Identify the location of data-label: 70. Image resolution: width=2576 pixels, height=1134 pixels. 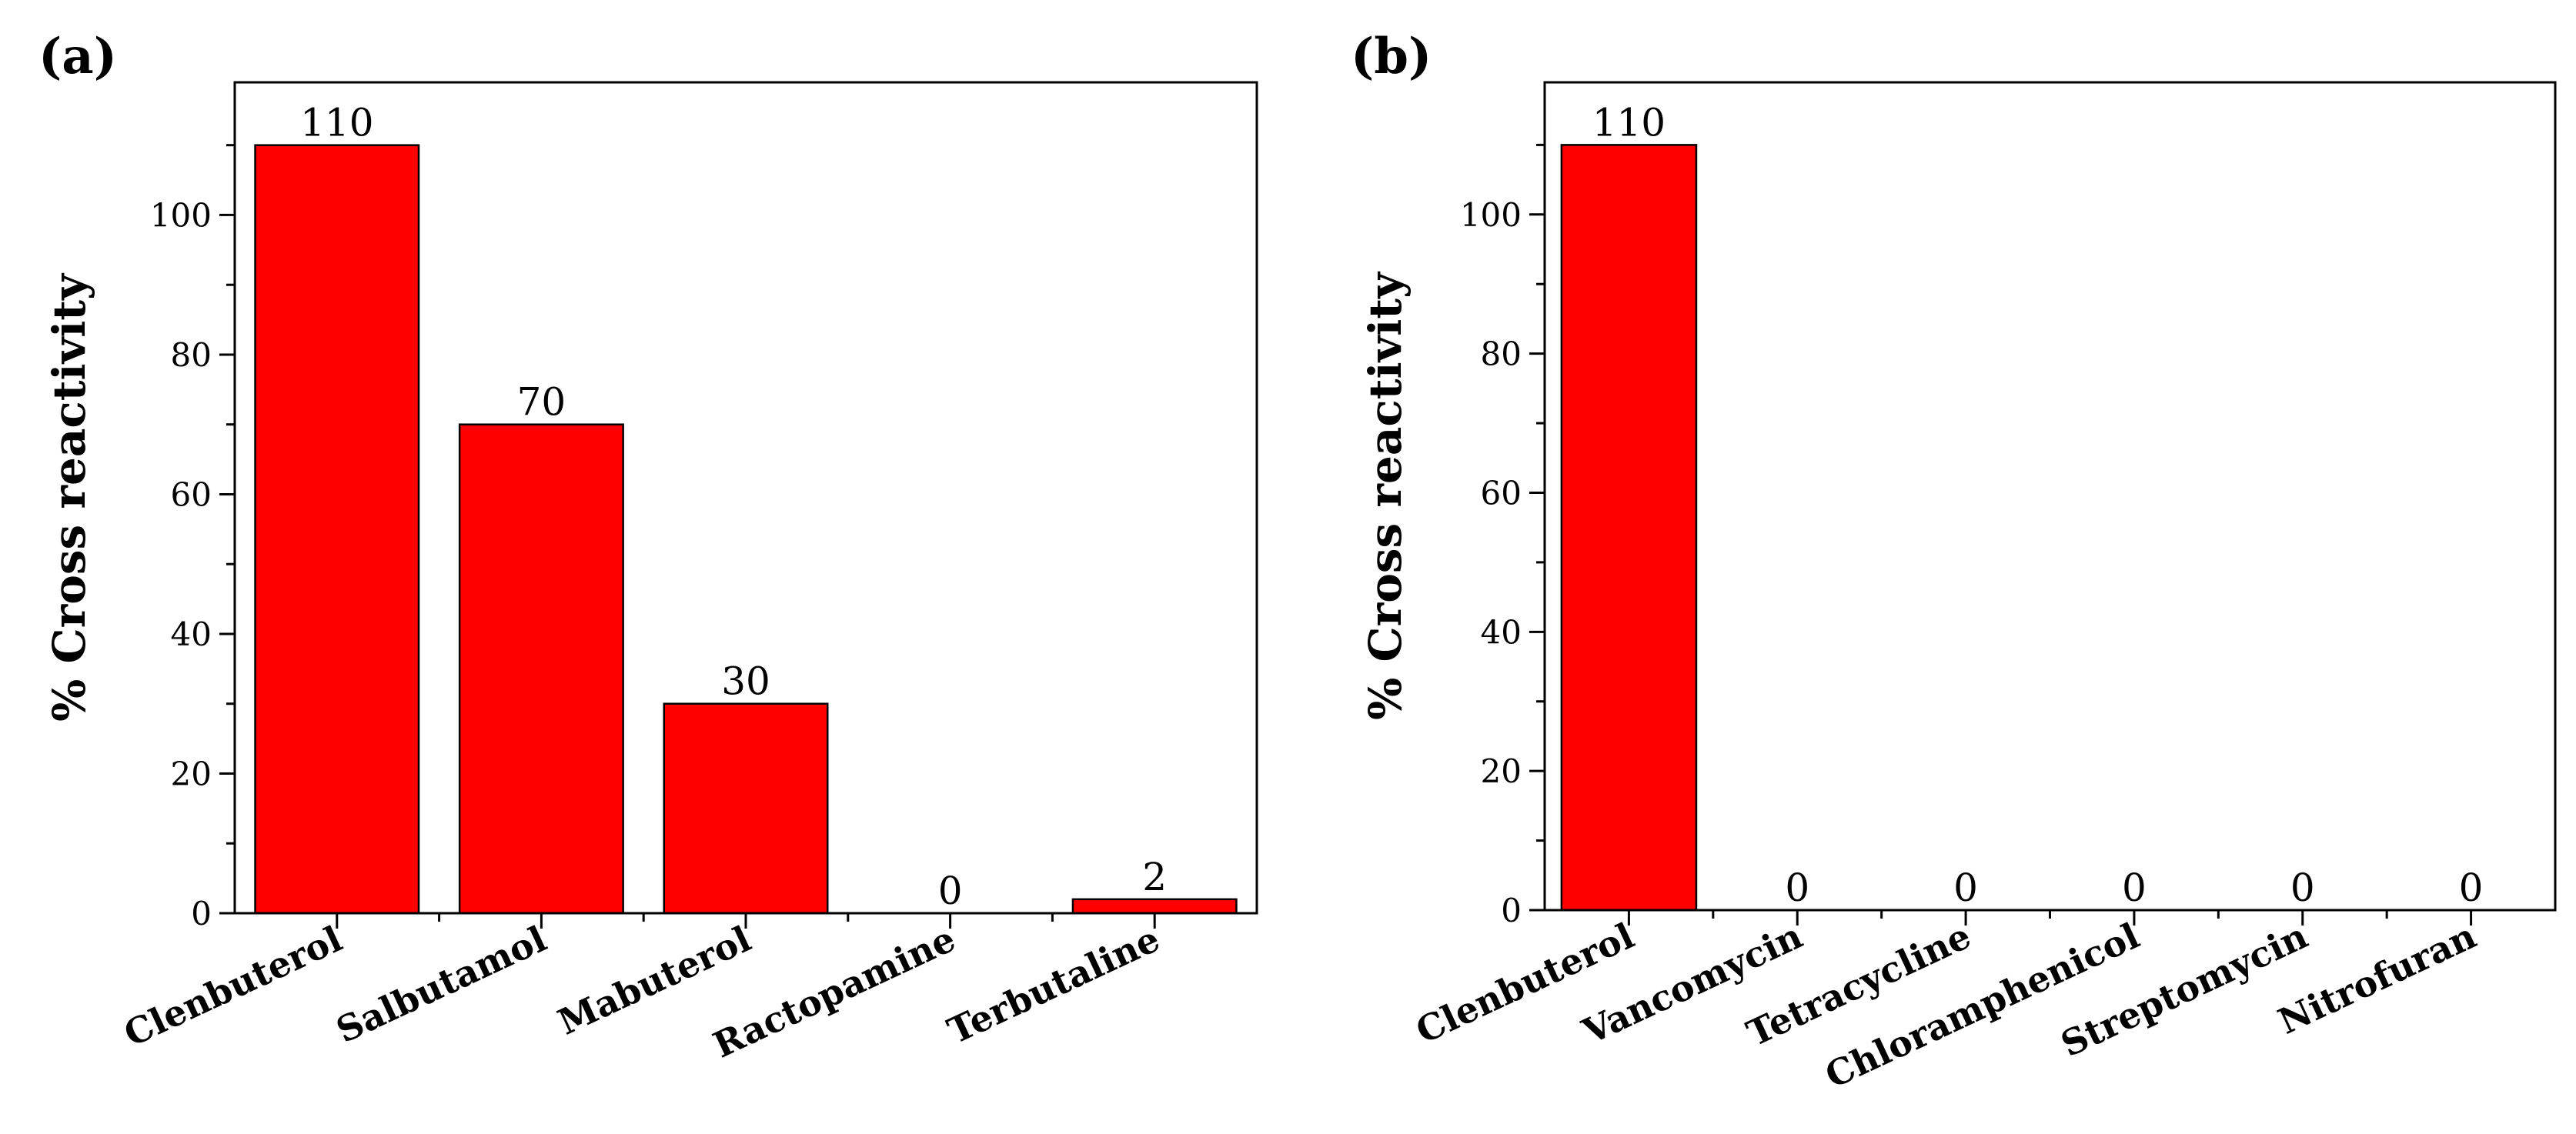
(541, 403).